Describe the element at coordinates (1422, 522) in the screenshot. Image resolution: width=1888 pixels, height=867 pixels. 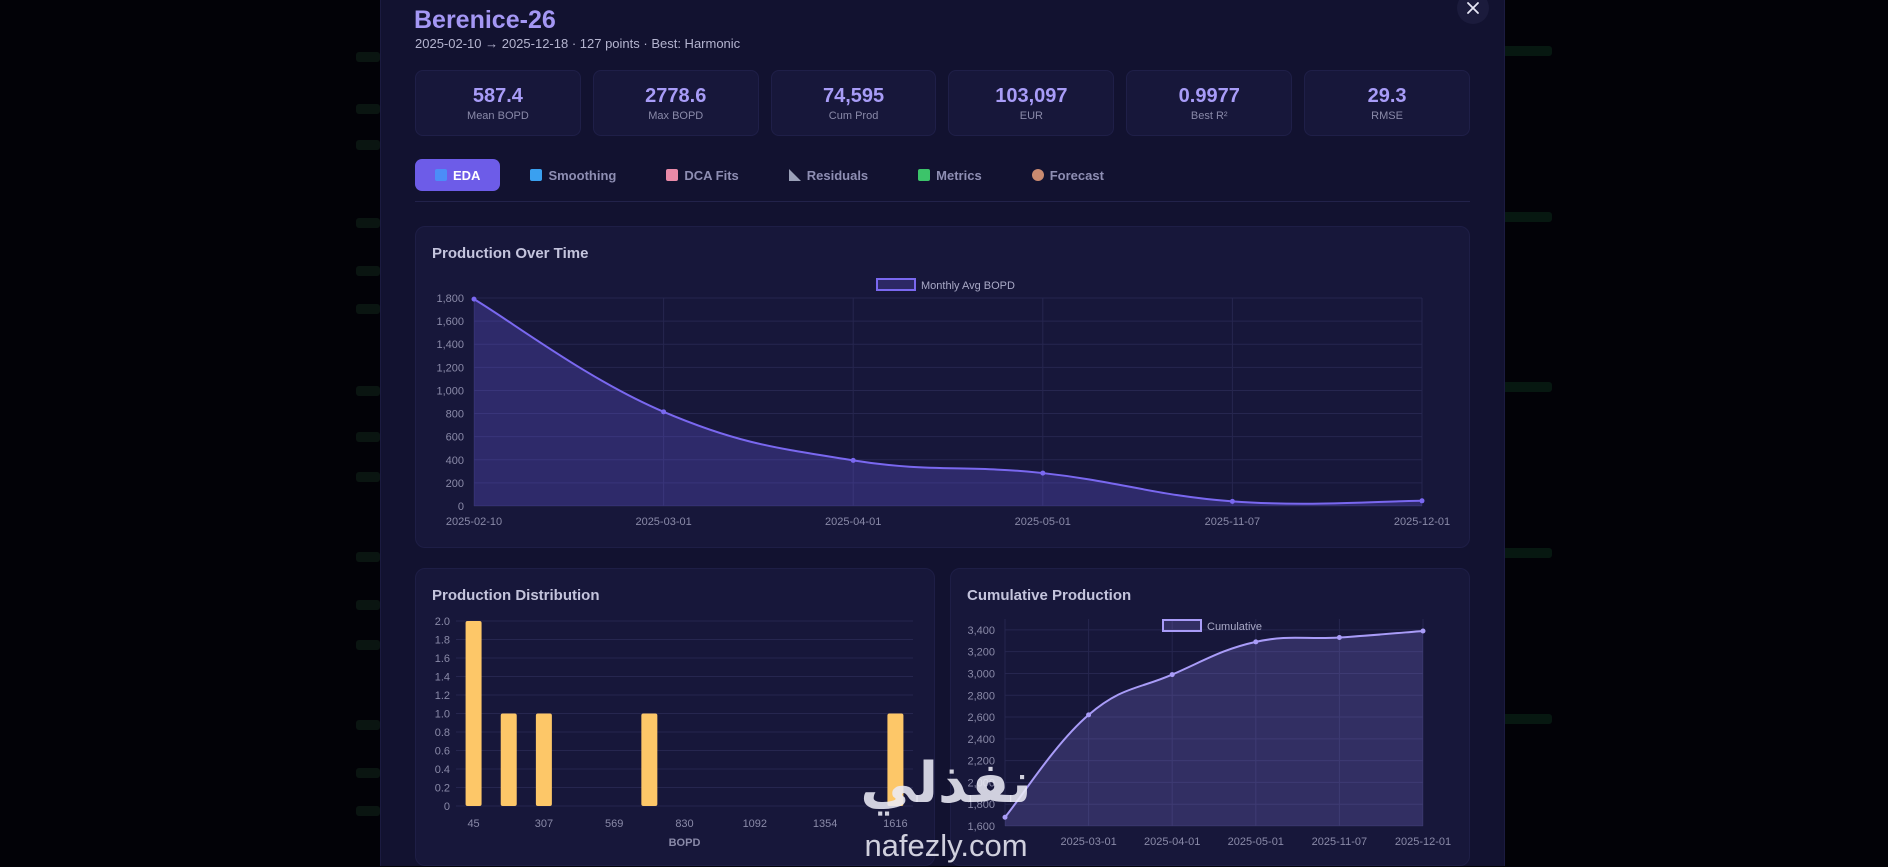
I see `x-tick-label: 2025-12-01` at that location.